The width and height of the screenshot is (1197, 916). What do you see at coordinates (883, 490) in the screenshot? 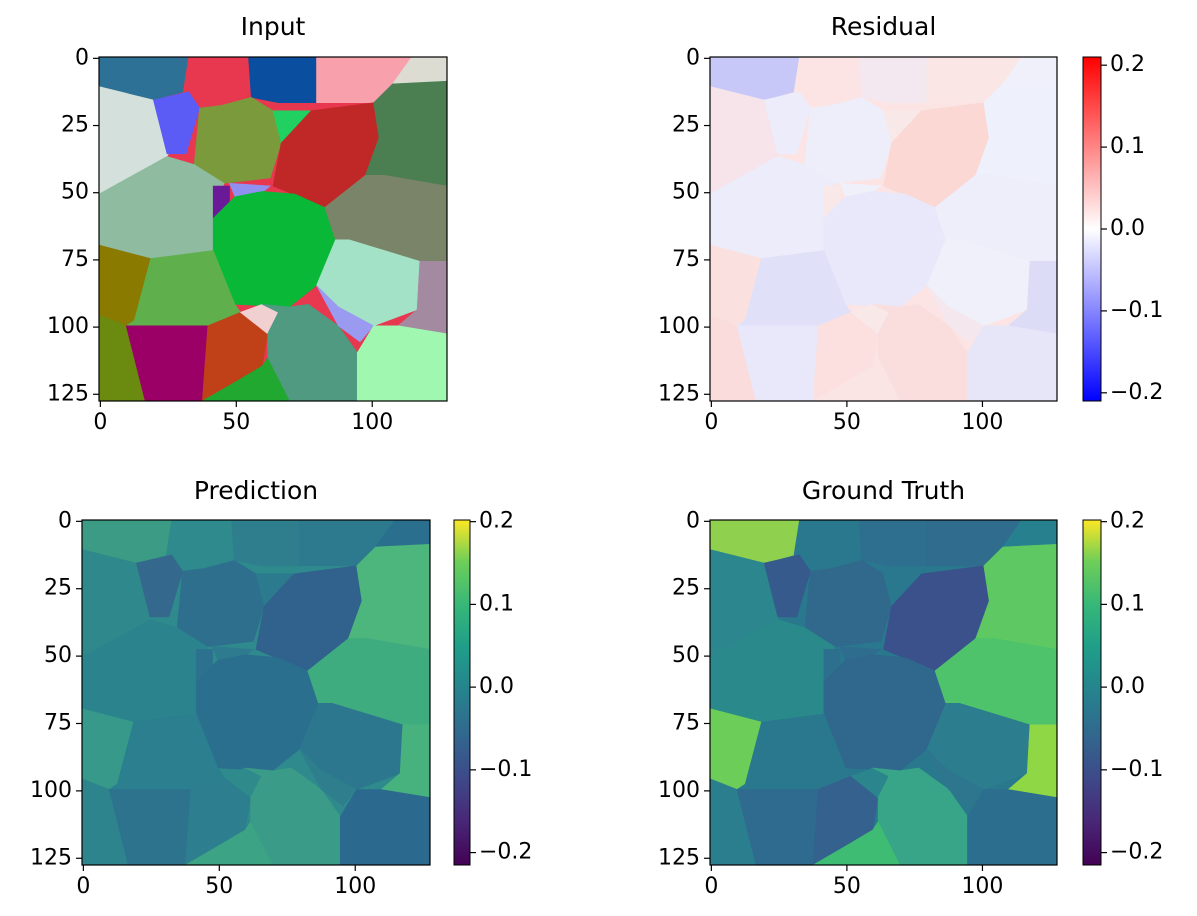
I see `panel-title: Ground Truth` at bounding box center [883, 490].